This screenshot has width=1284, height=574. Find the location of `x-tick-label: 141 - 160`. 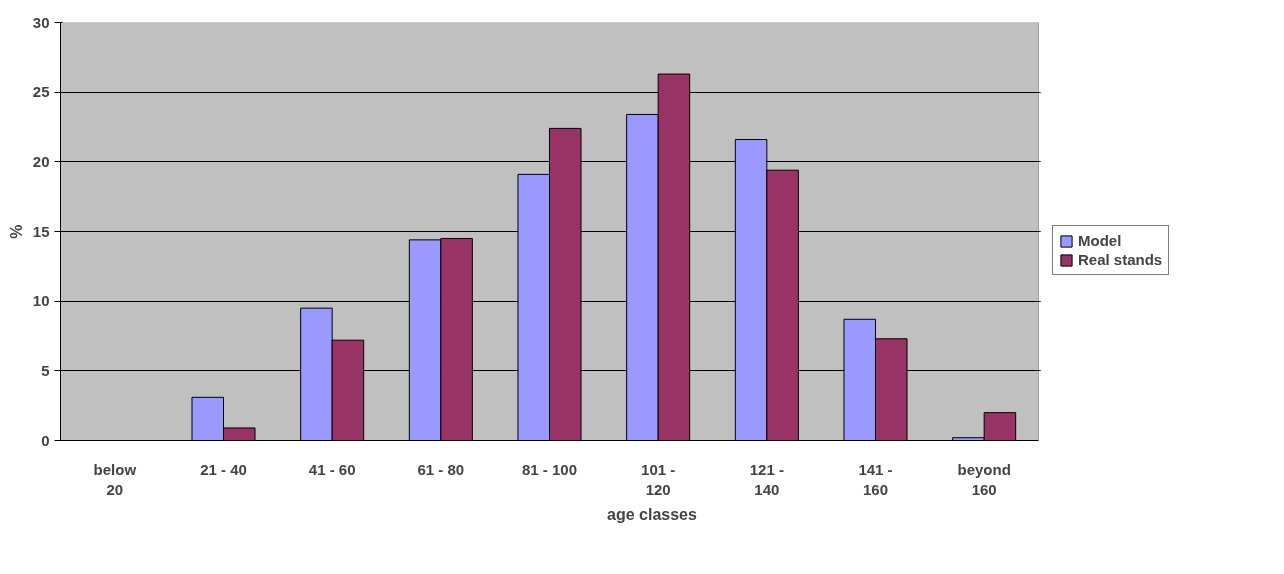

x-tick-label: 141 - 160 is located at coordinates (875, 479).